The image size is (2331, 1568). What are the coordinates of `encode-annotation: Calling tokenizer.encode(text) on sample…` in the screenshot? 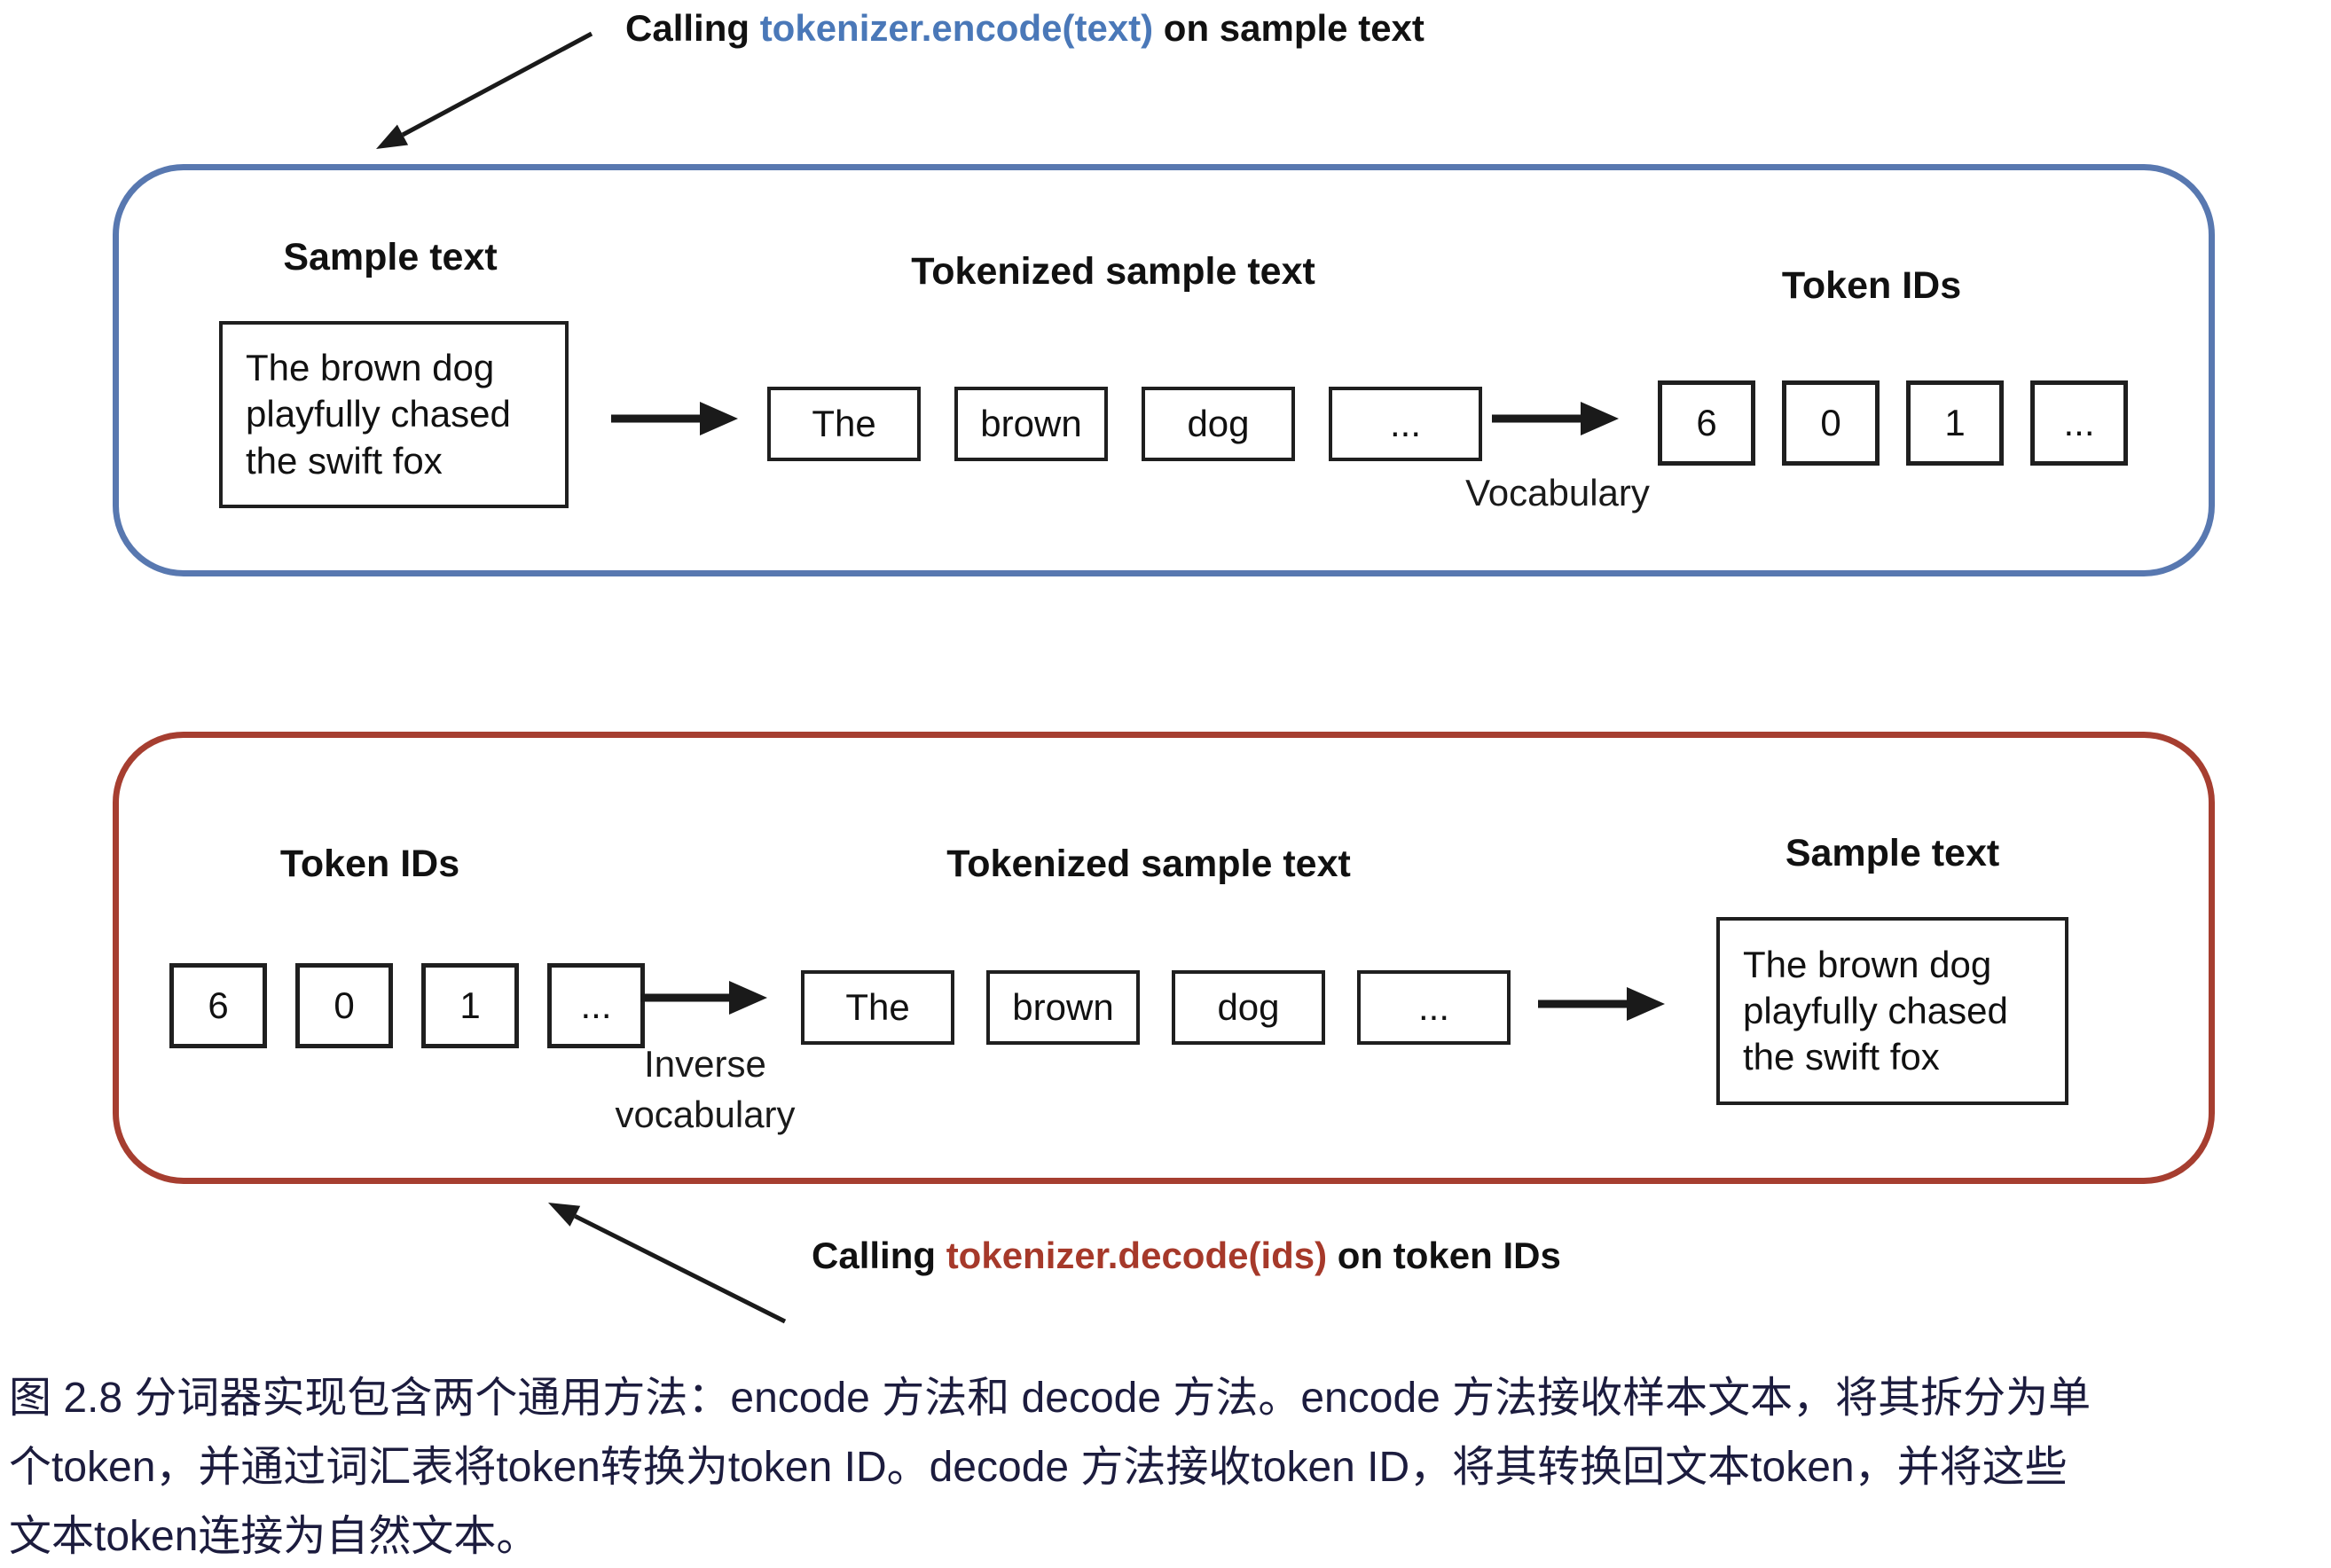 It's located at (1024, 29).